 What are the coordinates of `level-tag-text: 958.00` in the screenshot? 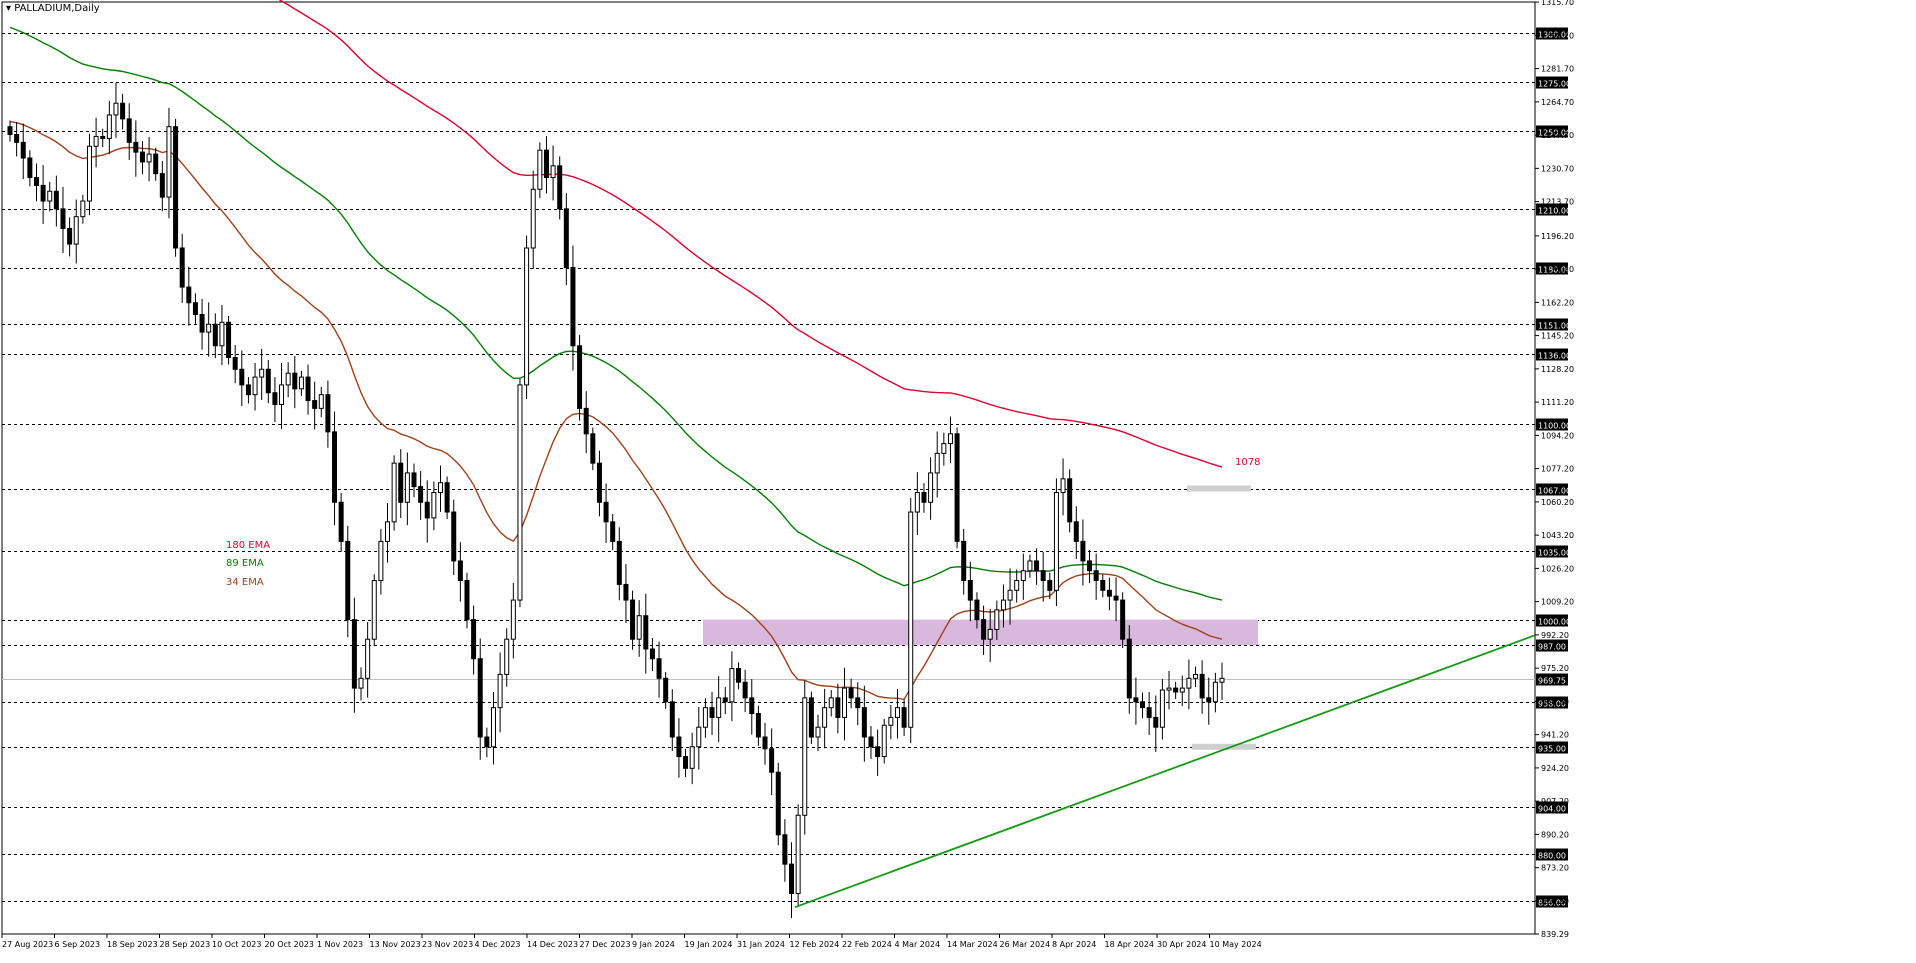 It's located at (1552, 704).